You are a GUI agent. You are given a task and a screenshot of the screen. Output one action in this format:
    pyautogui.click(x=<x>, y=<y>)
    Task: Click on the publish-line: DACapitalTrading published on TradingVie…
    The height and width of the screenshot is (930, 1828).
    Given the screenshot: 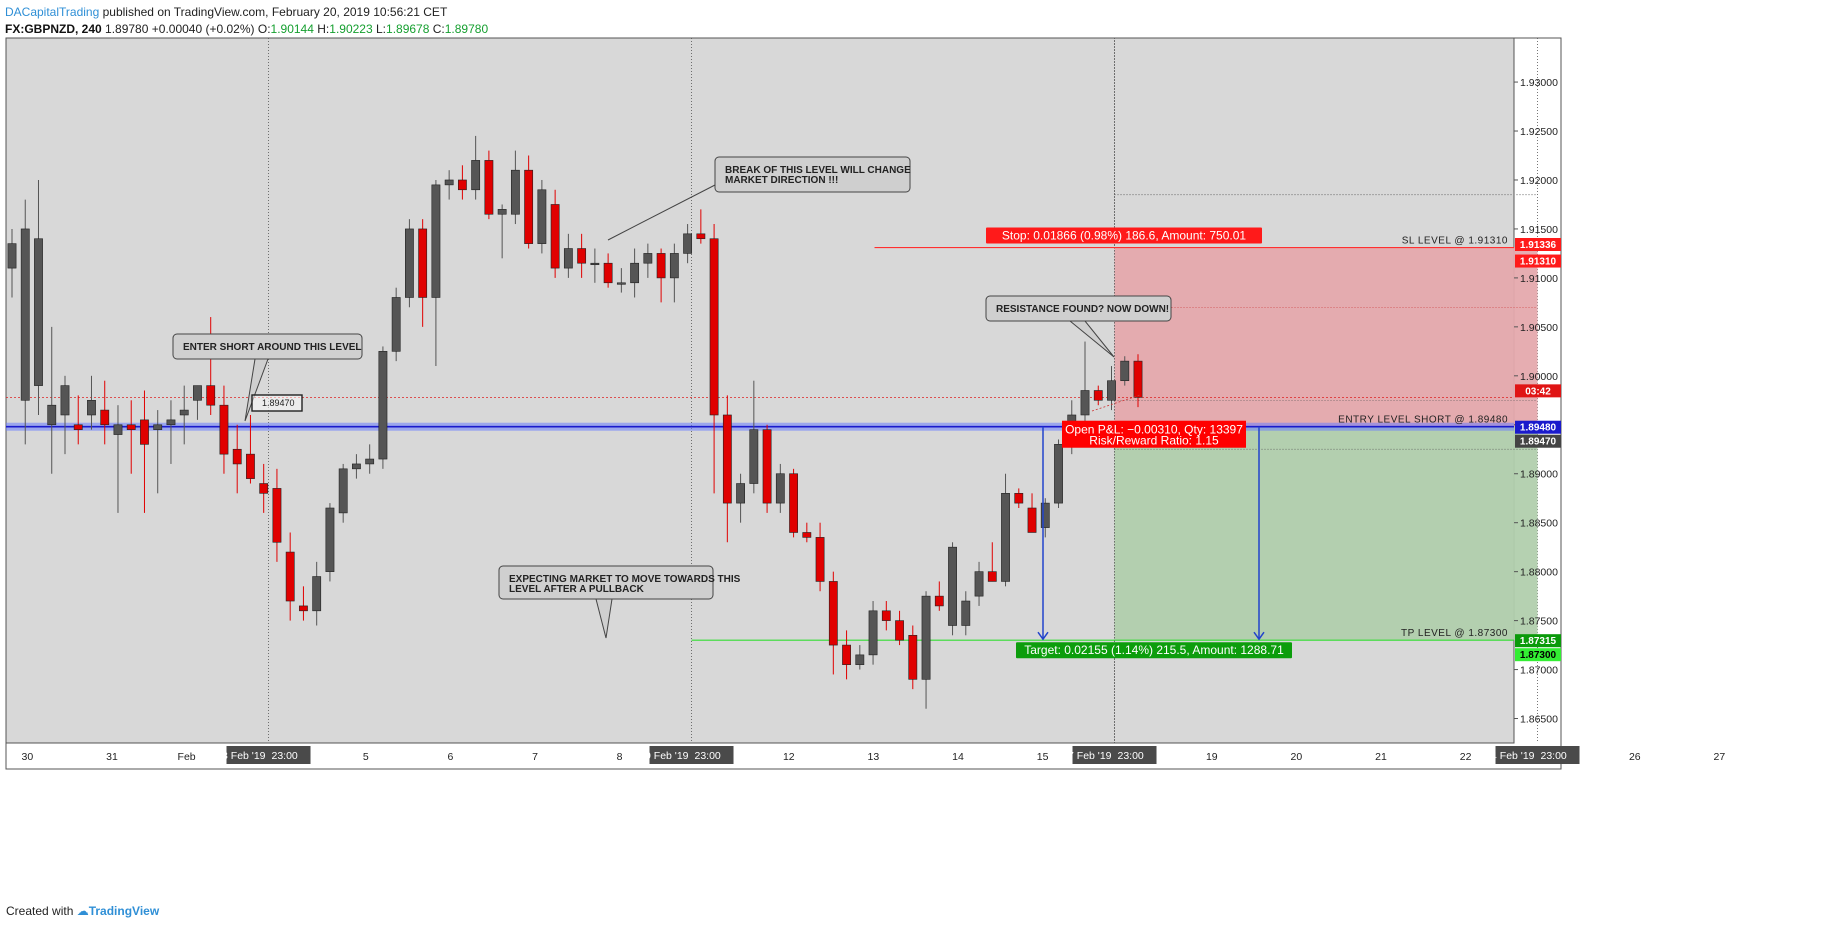 What is the action you would take?
    pyautogui.click(x=910, y=12)
    